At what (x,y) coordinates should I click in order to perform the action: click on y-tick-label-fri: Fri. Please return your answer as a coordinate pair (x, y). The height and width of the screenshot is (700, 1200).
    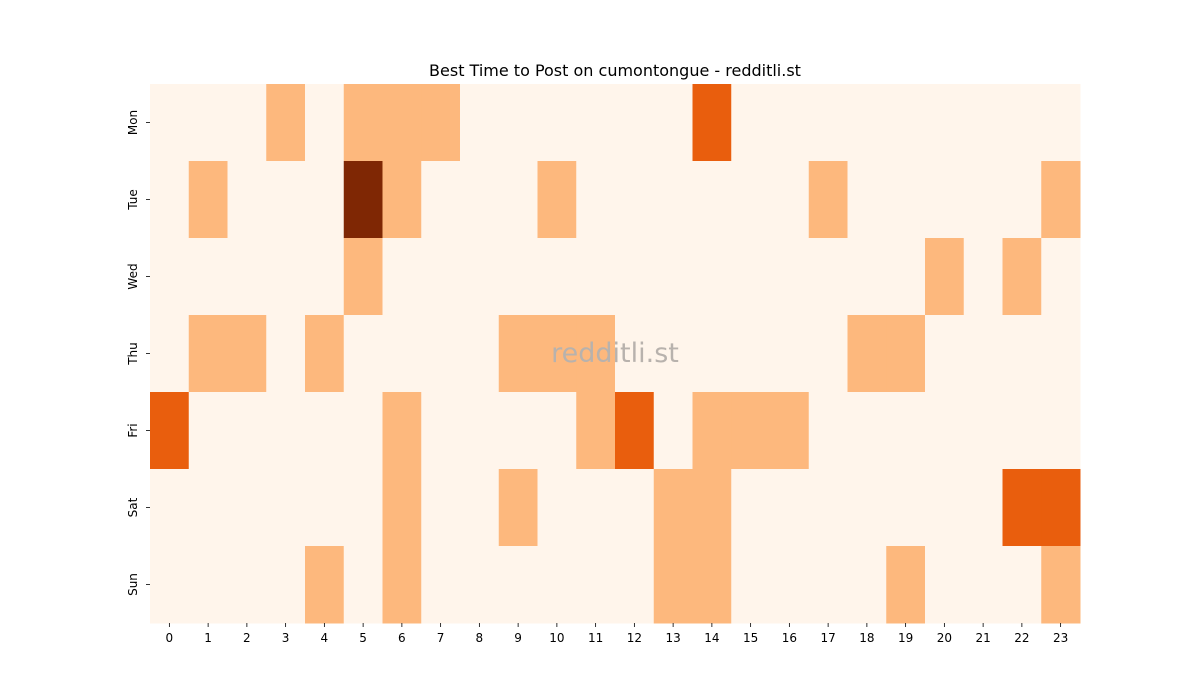
    Looking at the image, I should click on (133, 430).